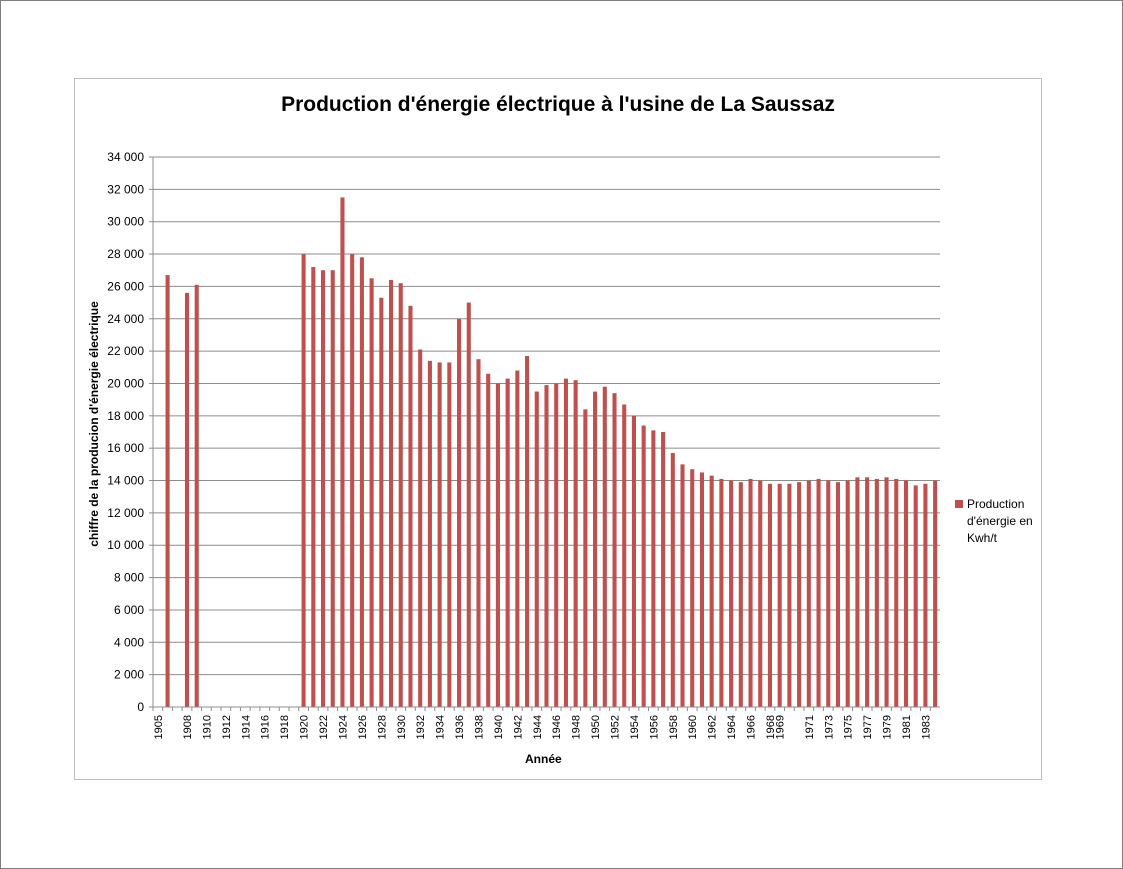 Image resolution: width=1123 pixels, height=869 pixels. Describe the element at coordinates (849, 727) in the screenshot. I see `x-tick-label: 1975` at that location.